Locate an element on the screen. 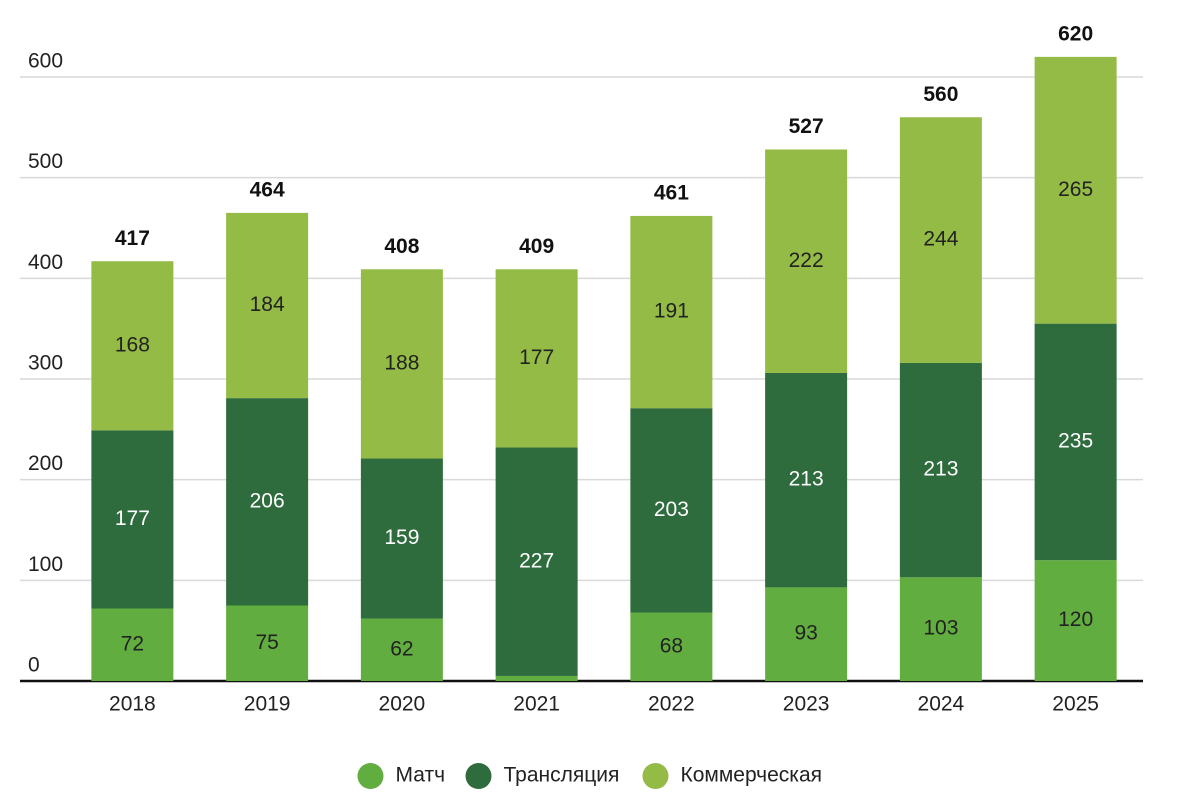  x-tick-label: 2018 is located at coordinates (132, 704).